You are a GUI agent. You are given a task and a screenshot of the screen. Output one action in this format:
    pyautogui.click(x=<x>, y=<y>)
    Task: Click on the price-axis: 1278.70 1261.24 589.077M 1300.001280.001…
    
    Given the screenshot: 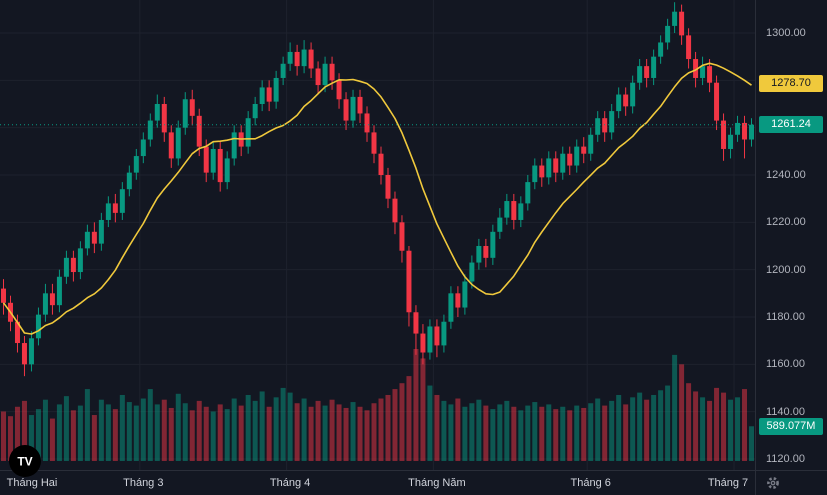 What is the action you would take?
    pyautogui.click(x=791, y=247)
    